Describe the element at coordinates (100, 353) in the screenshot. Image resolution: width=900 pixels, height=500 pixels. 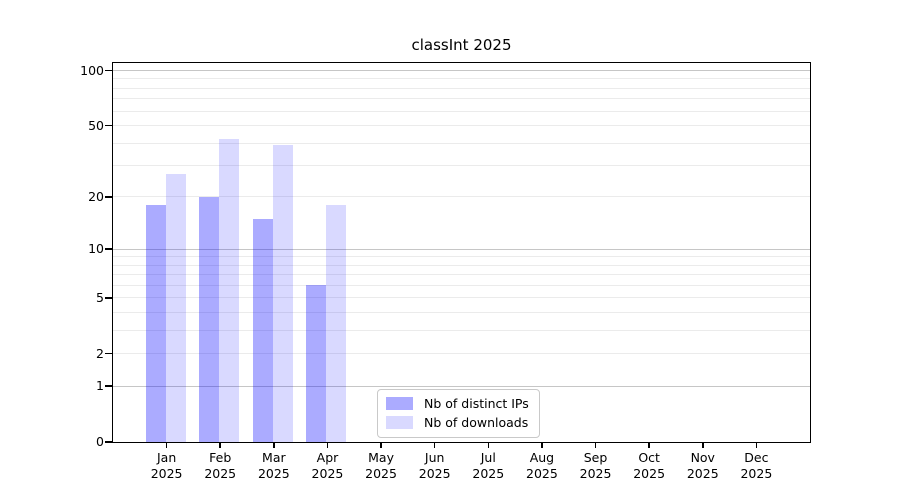
I see `y-tick-label: 2` at that location.